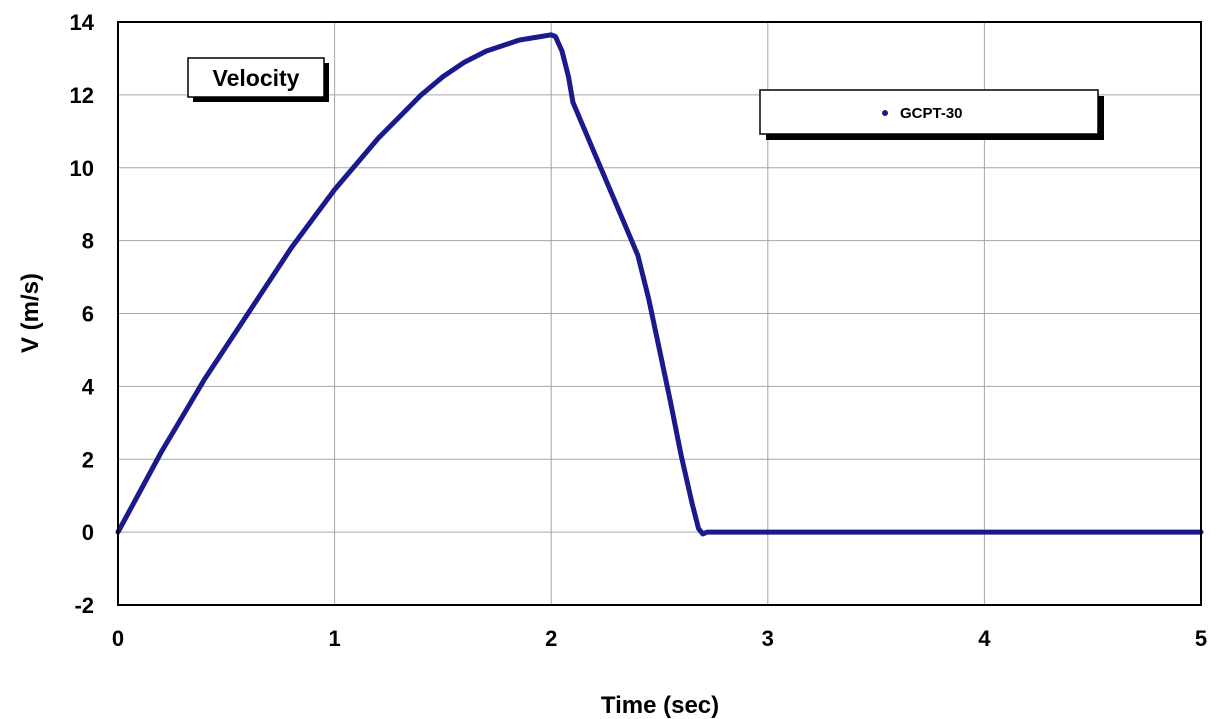 This screenshot has height=719, width=1212. What do you see at coordinates (984, 638) in the screenshot?
I see `x-tick-label-4: 4` at bounding box center [984, 638].